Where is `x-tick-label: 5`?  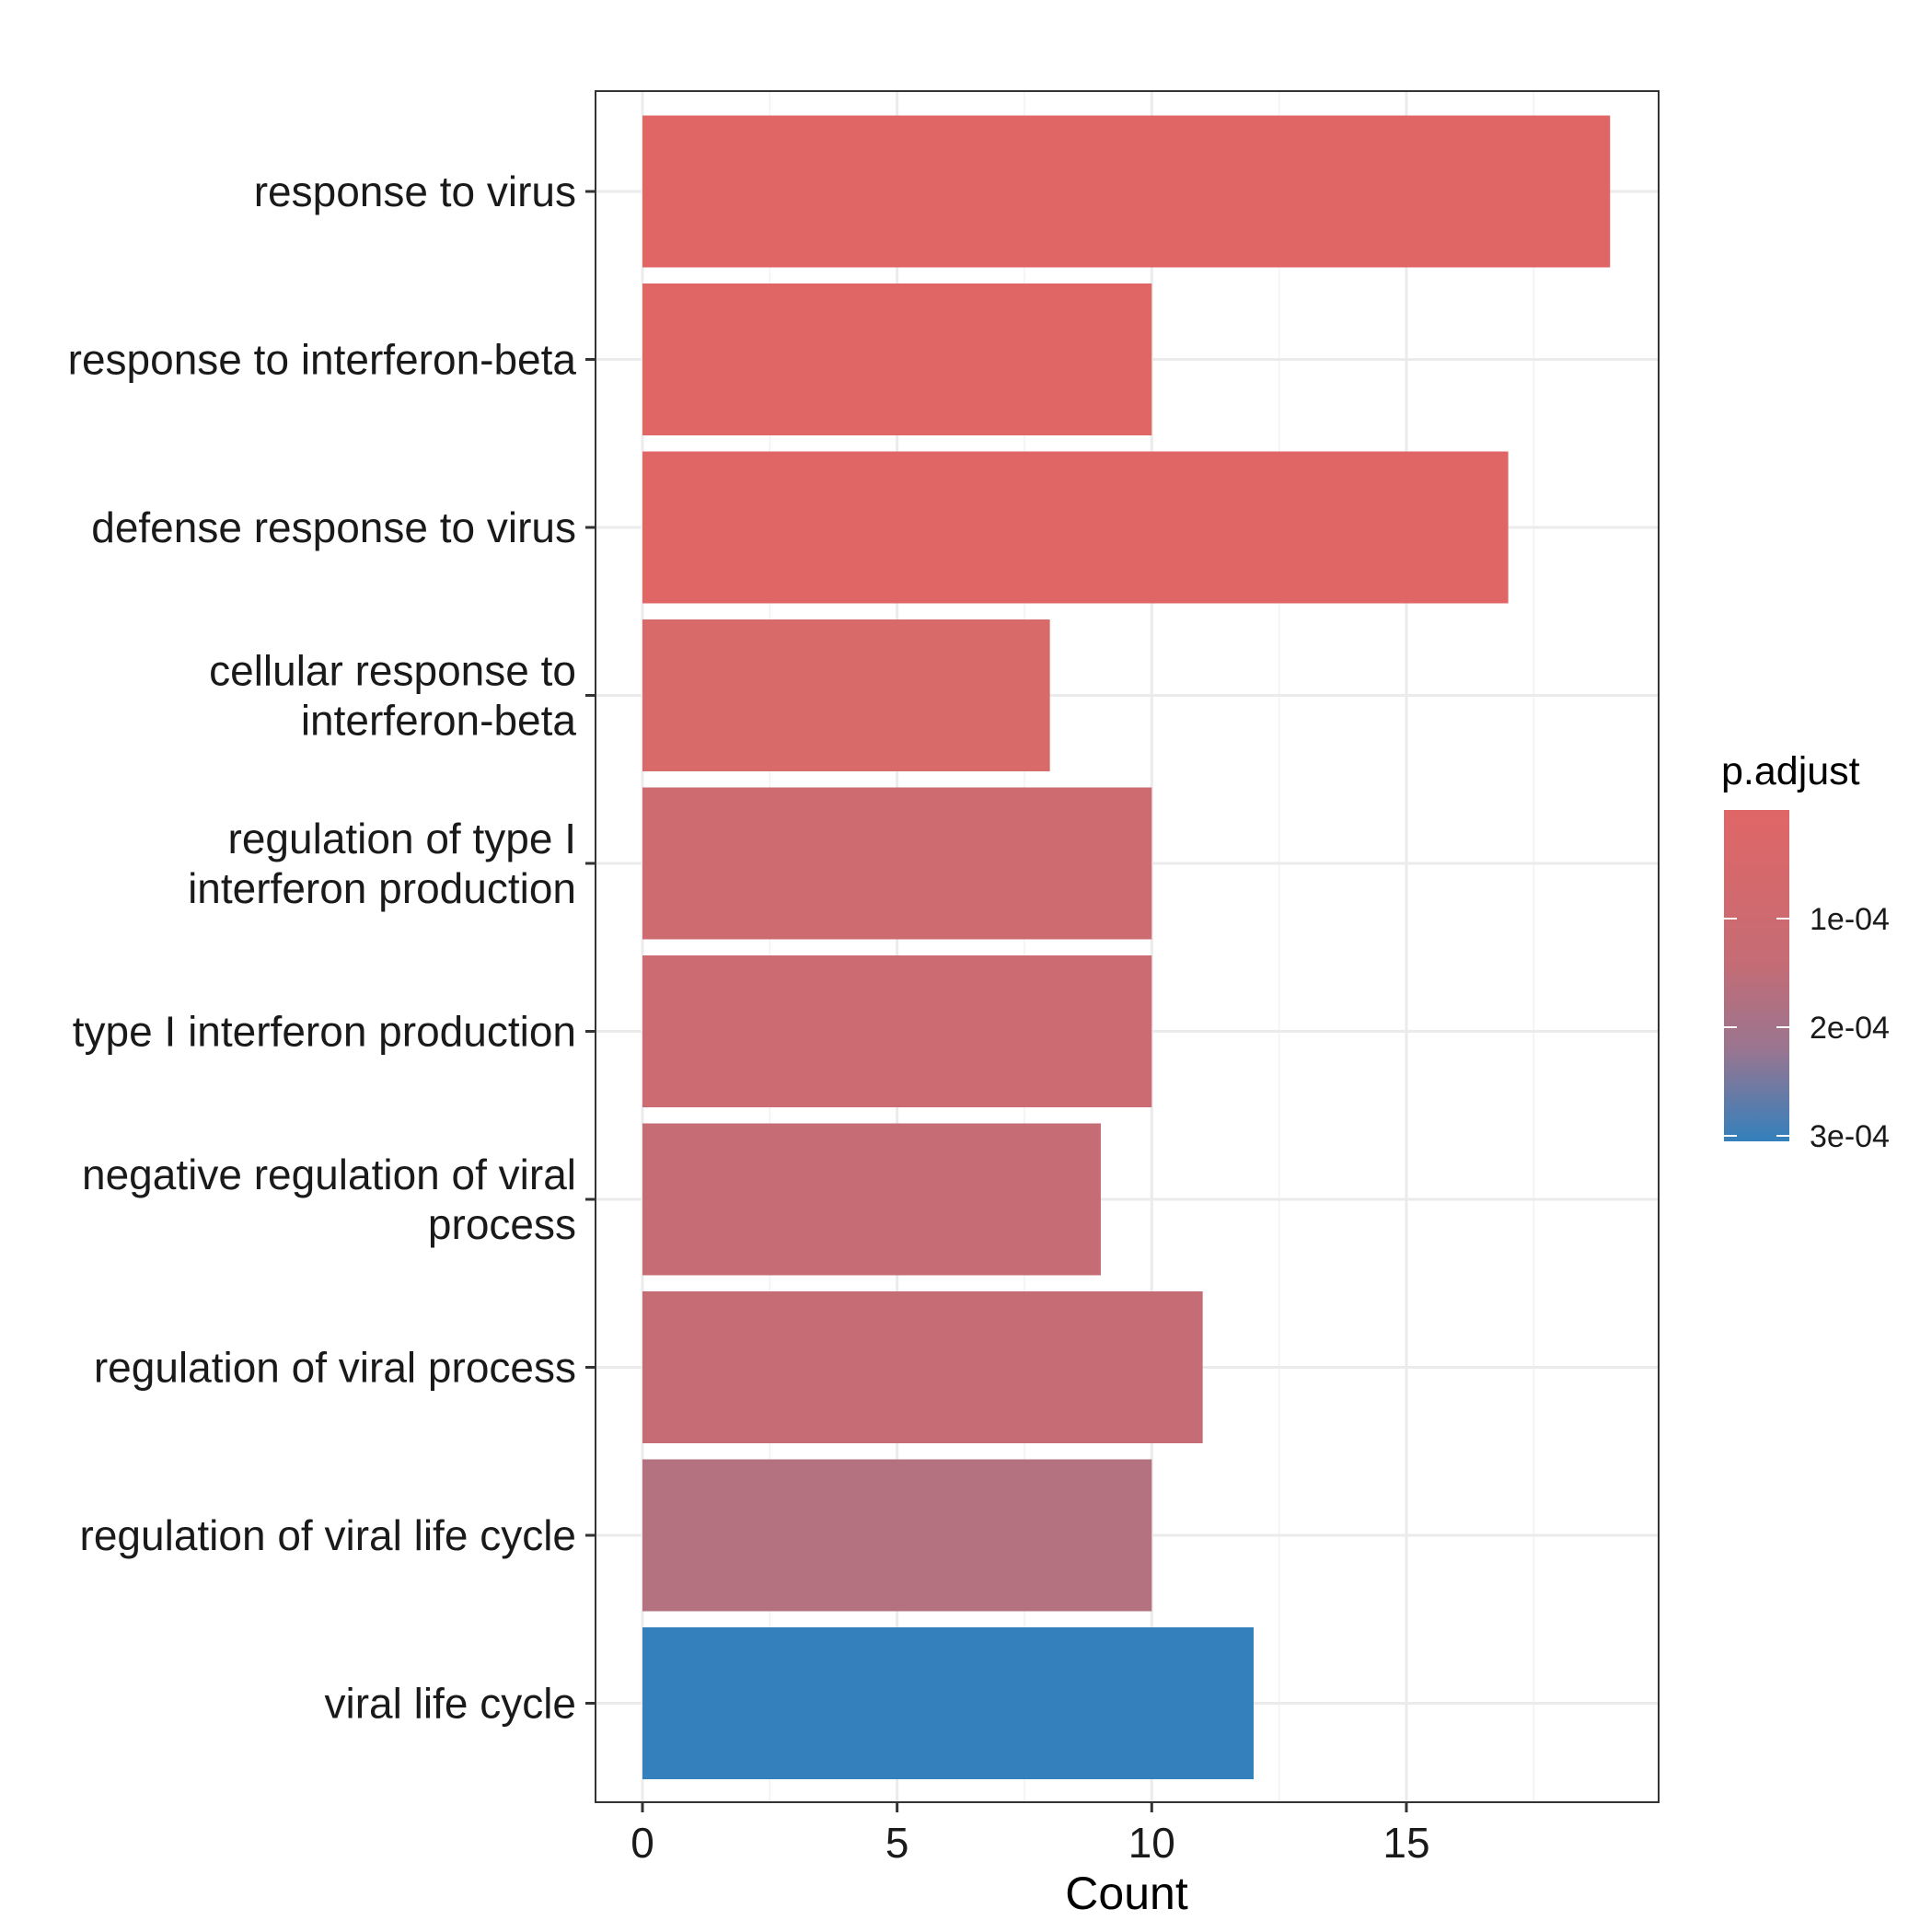
x-tick-label: 5 is located at coordinates (897, 1843).